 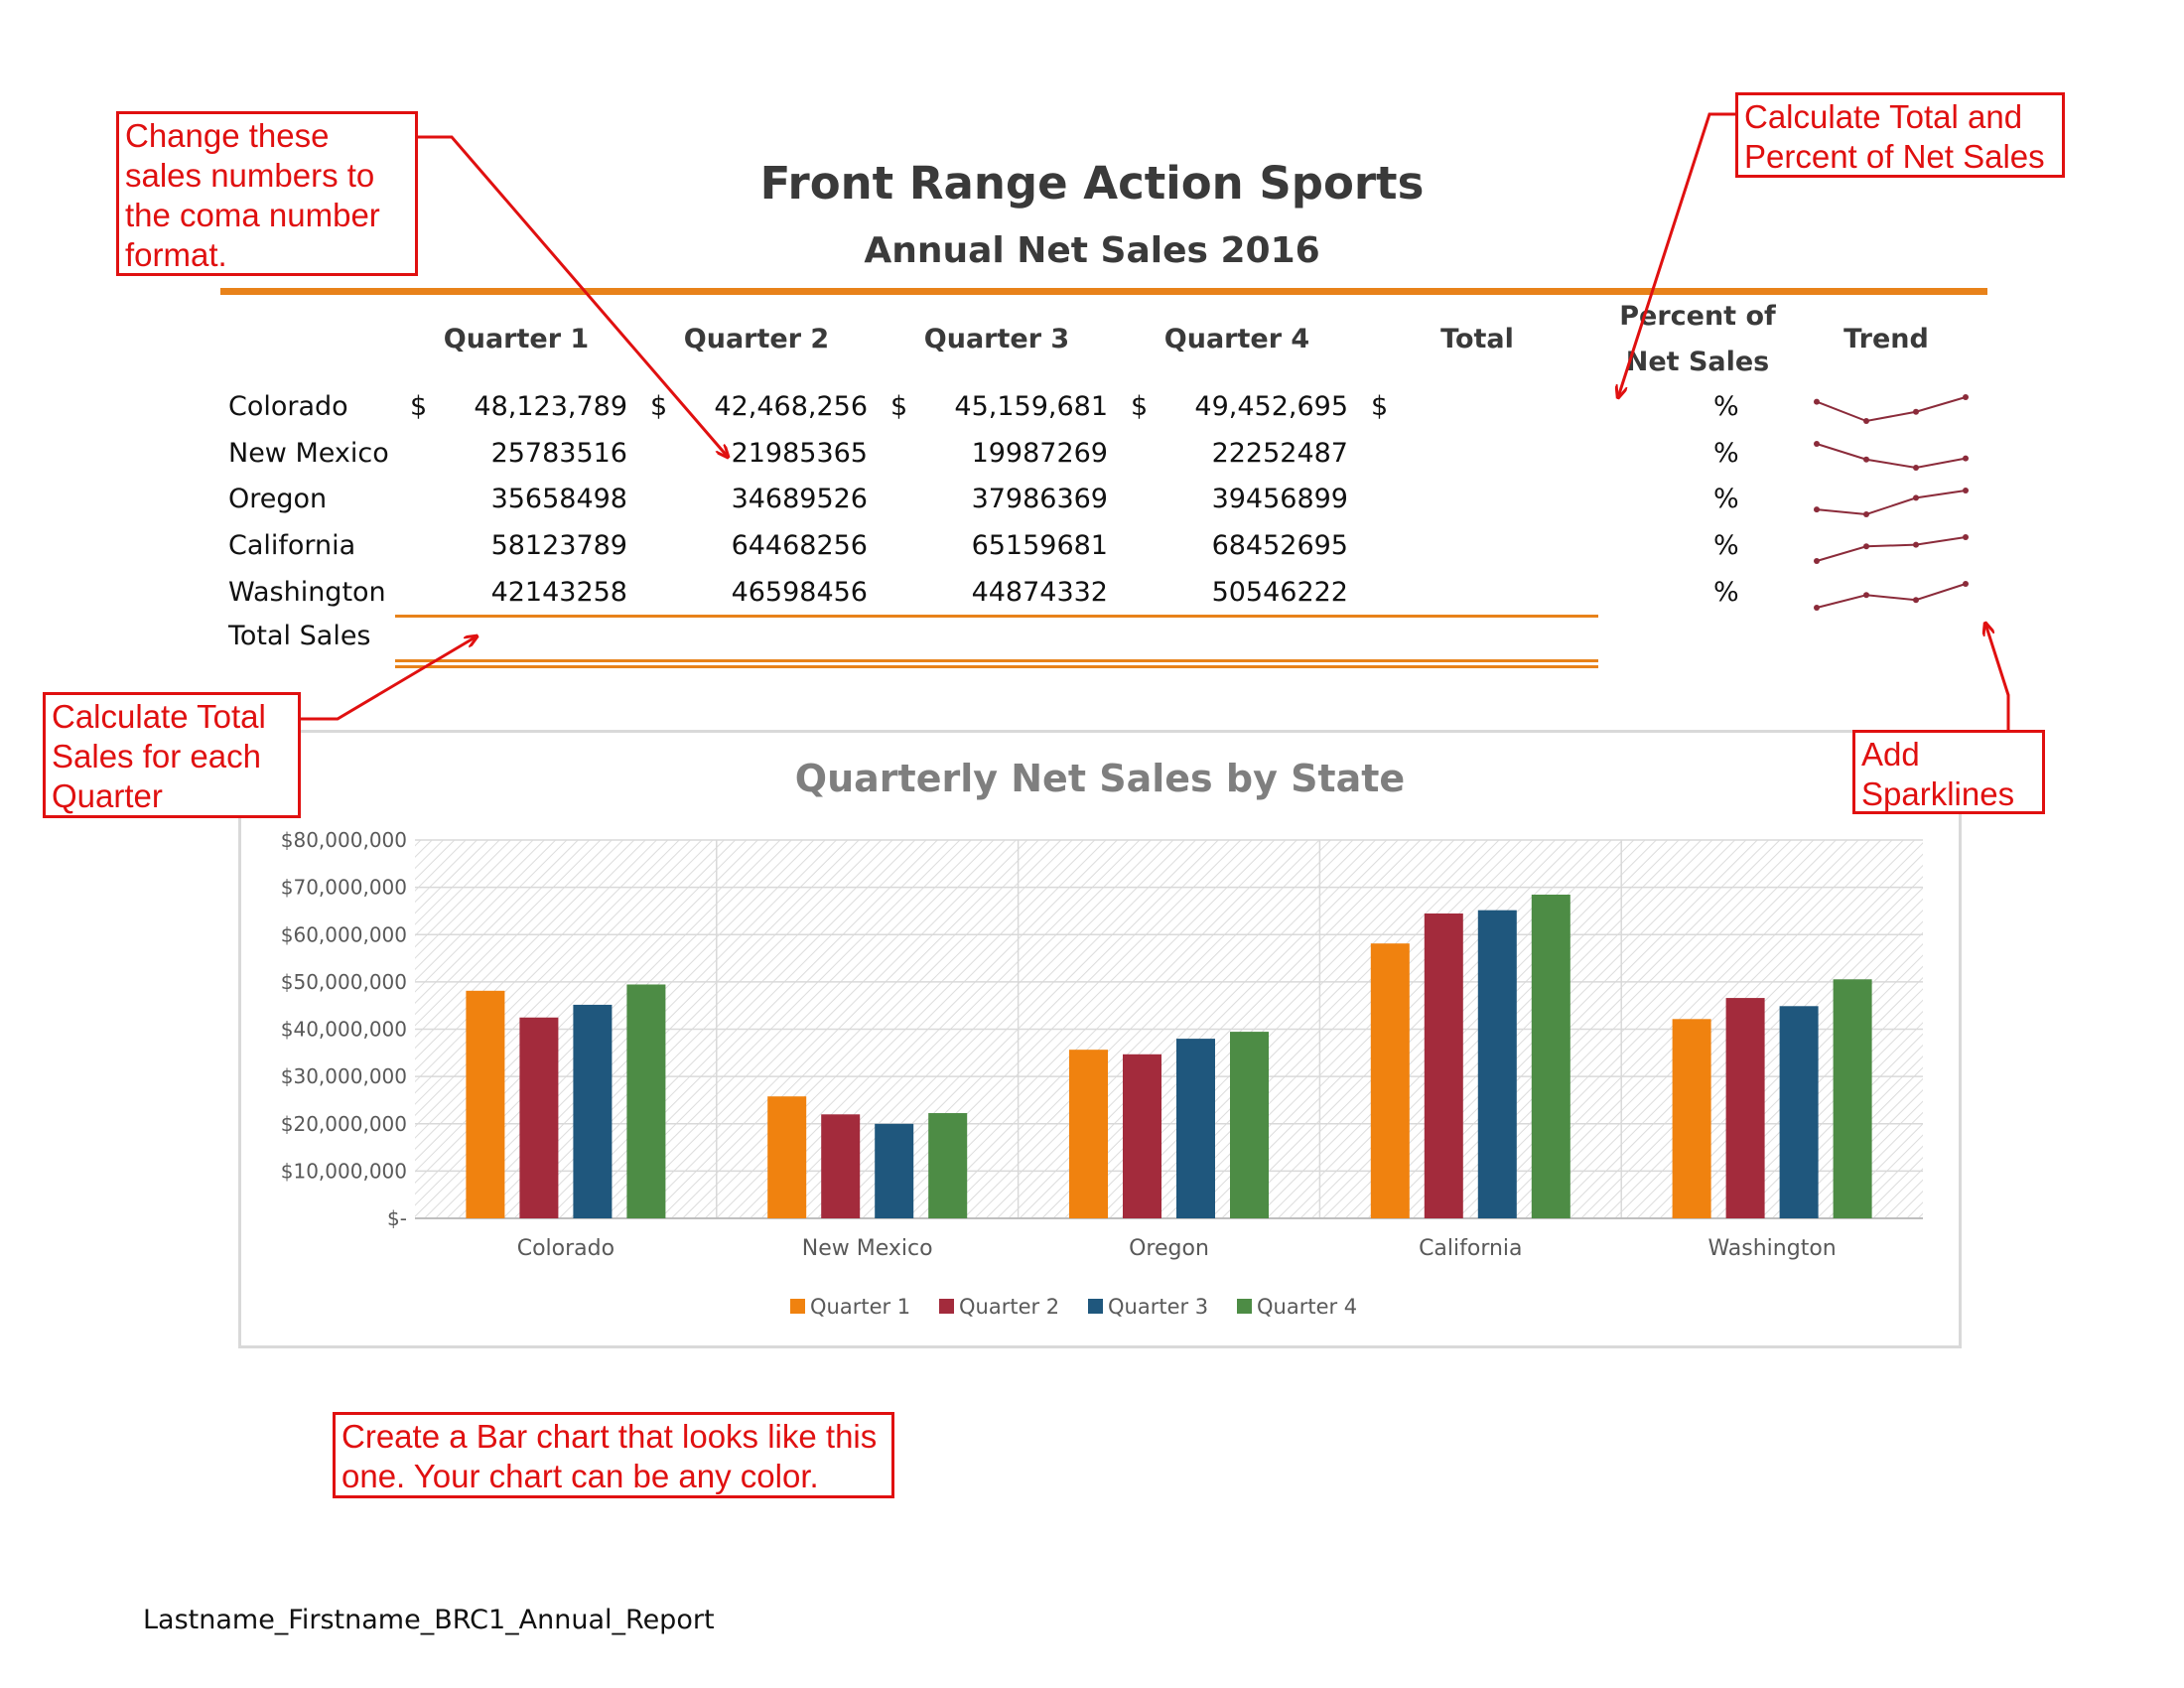 I want to click on table-subtotal-rule, so click(x=996, y=616).